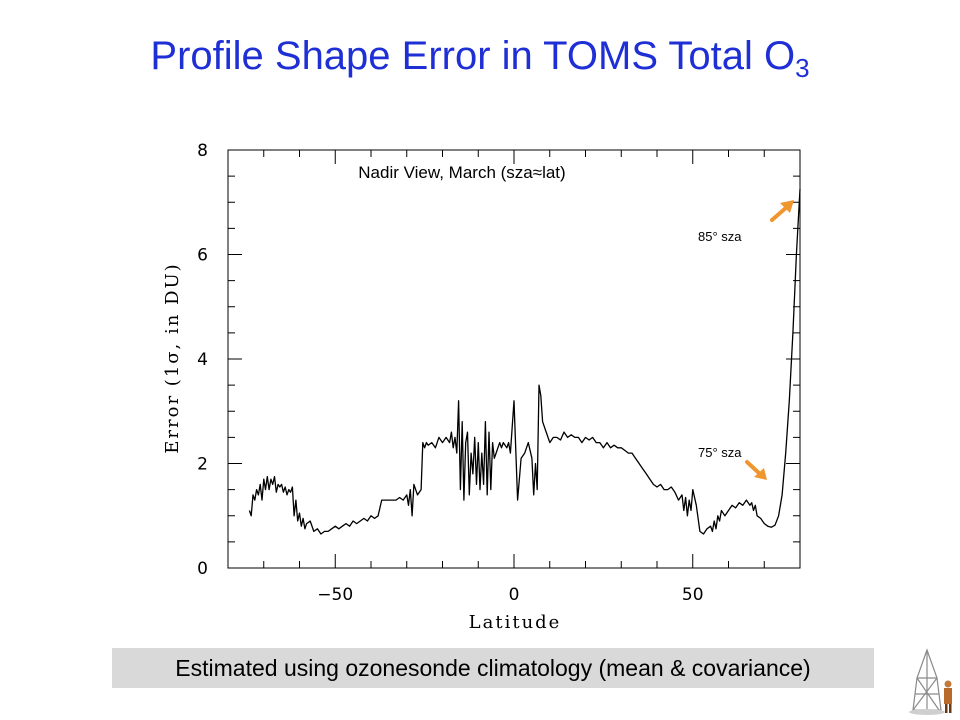 Image resolution: width=960 pixels, height=720 pixels. Describe the element at coordinates (693, 595) in the screenshot. I see `x-tick-label: 50` at that location.